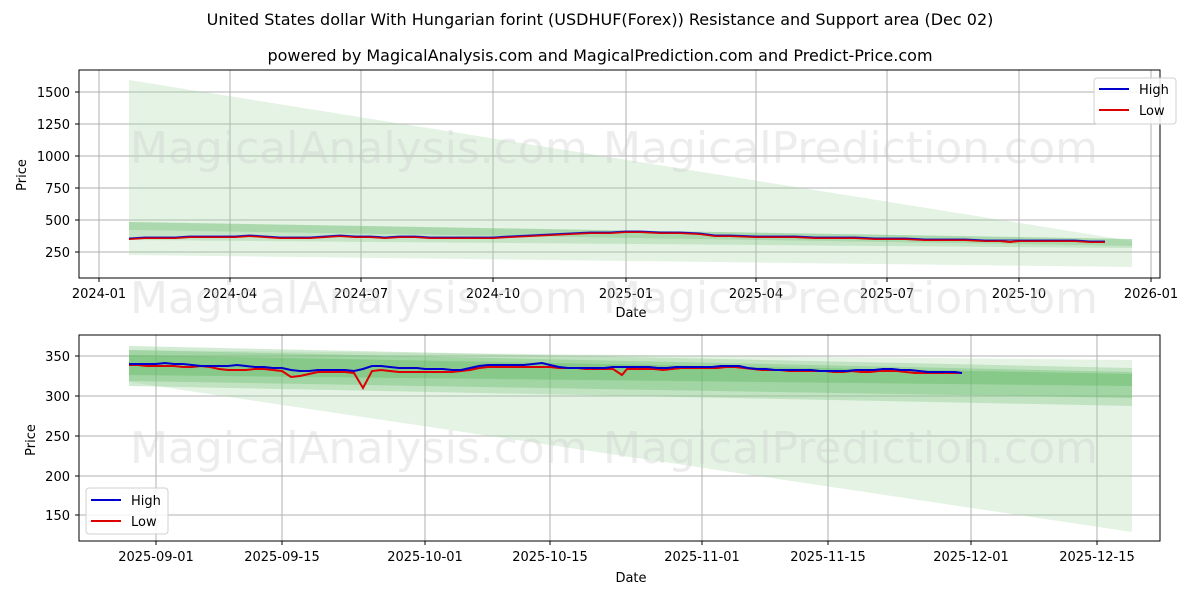 The width and height of the screenshot is (1200, 600). What do you see at coordinates (1019, 294) in the screenshot?
I see `top-x-tick-label: 2025-10` at bounding box center [1019, 294].